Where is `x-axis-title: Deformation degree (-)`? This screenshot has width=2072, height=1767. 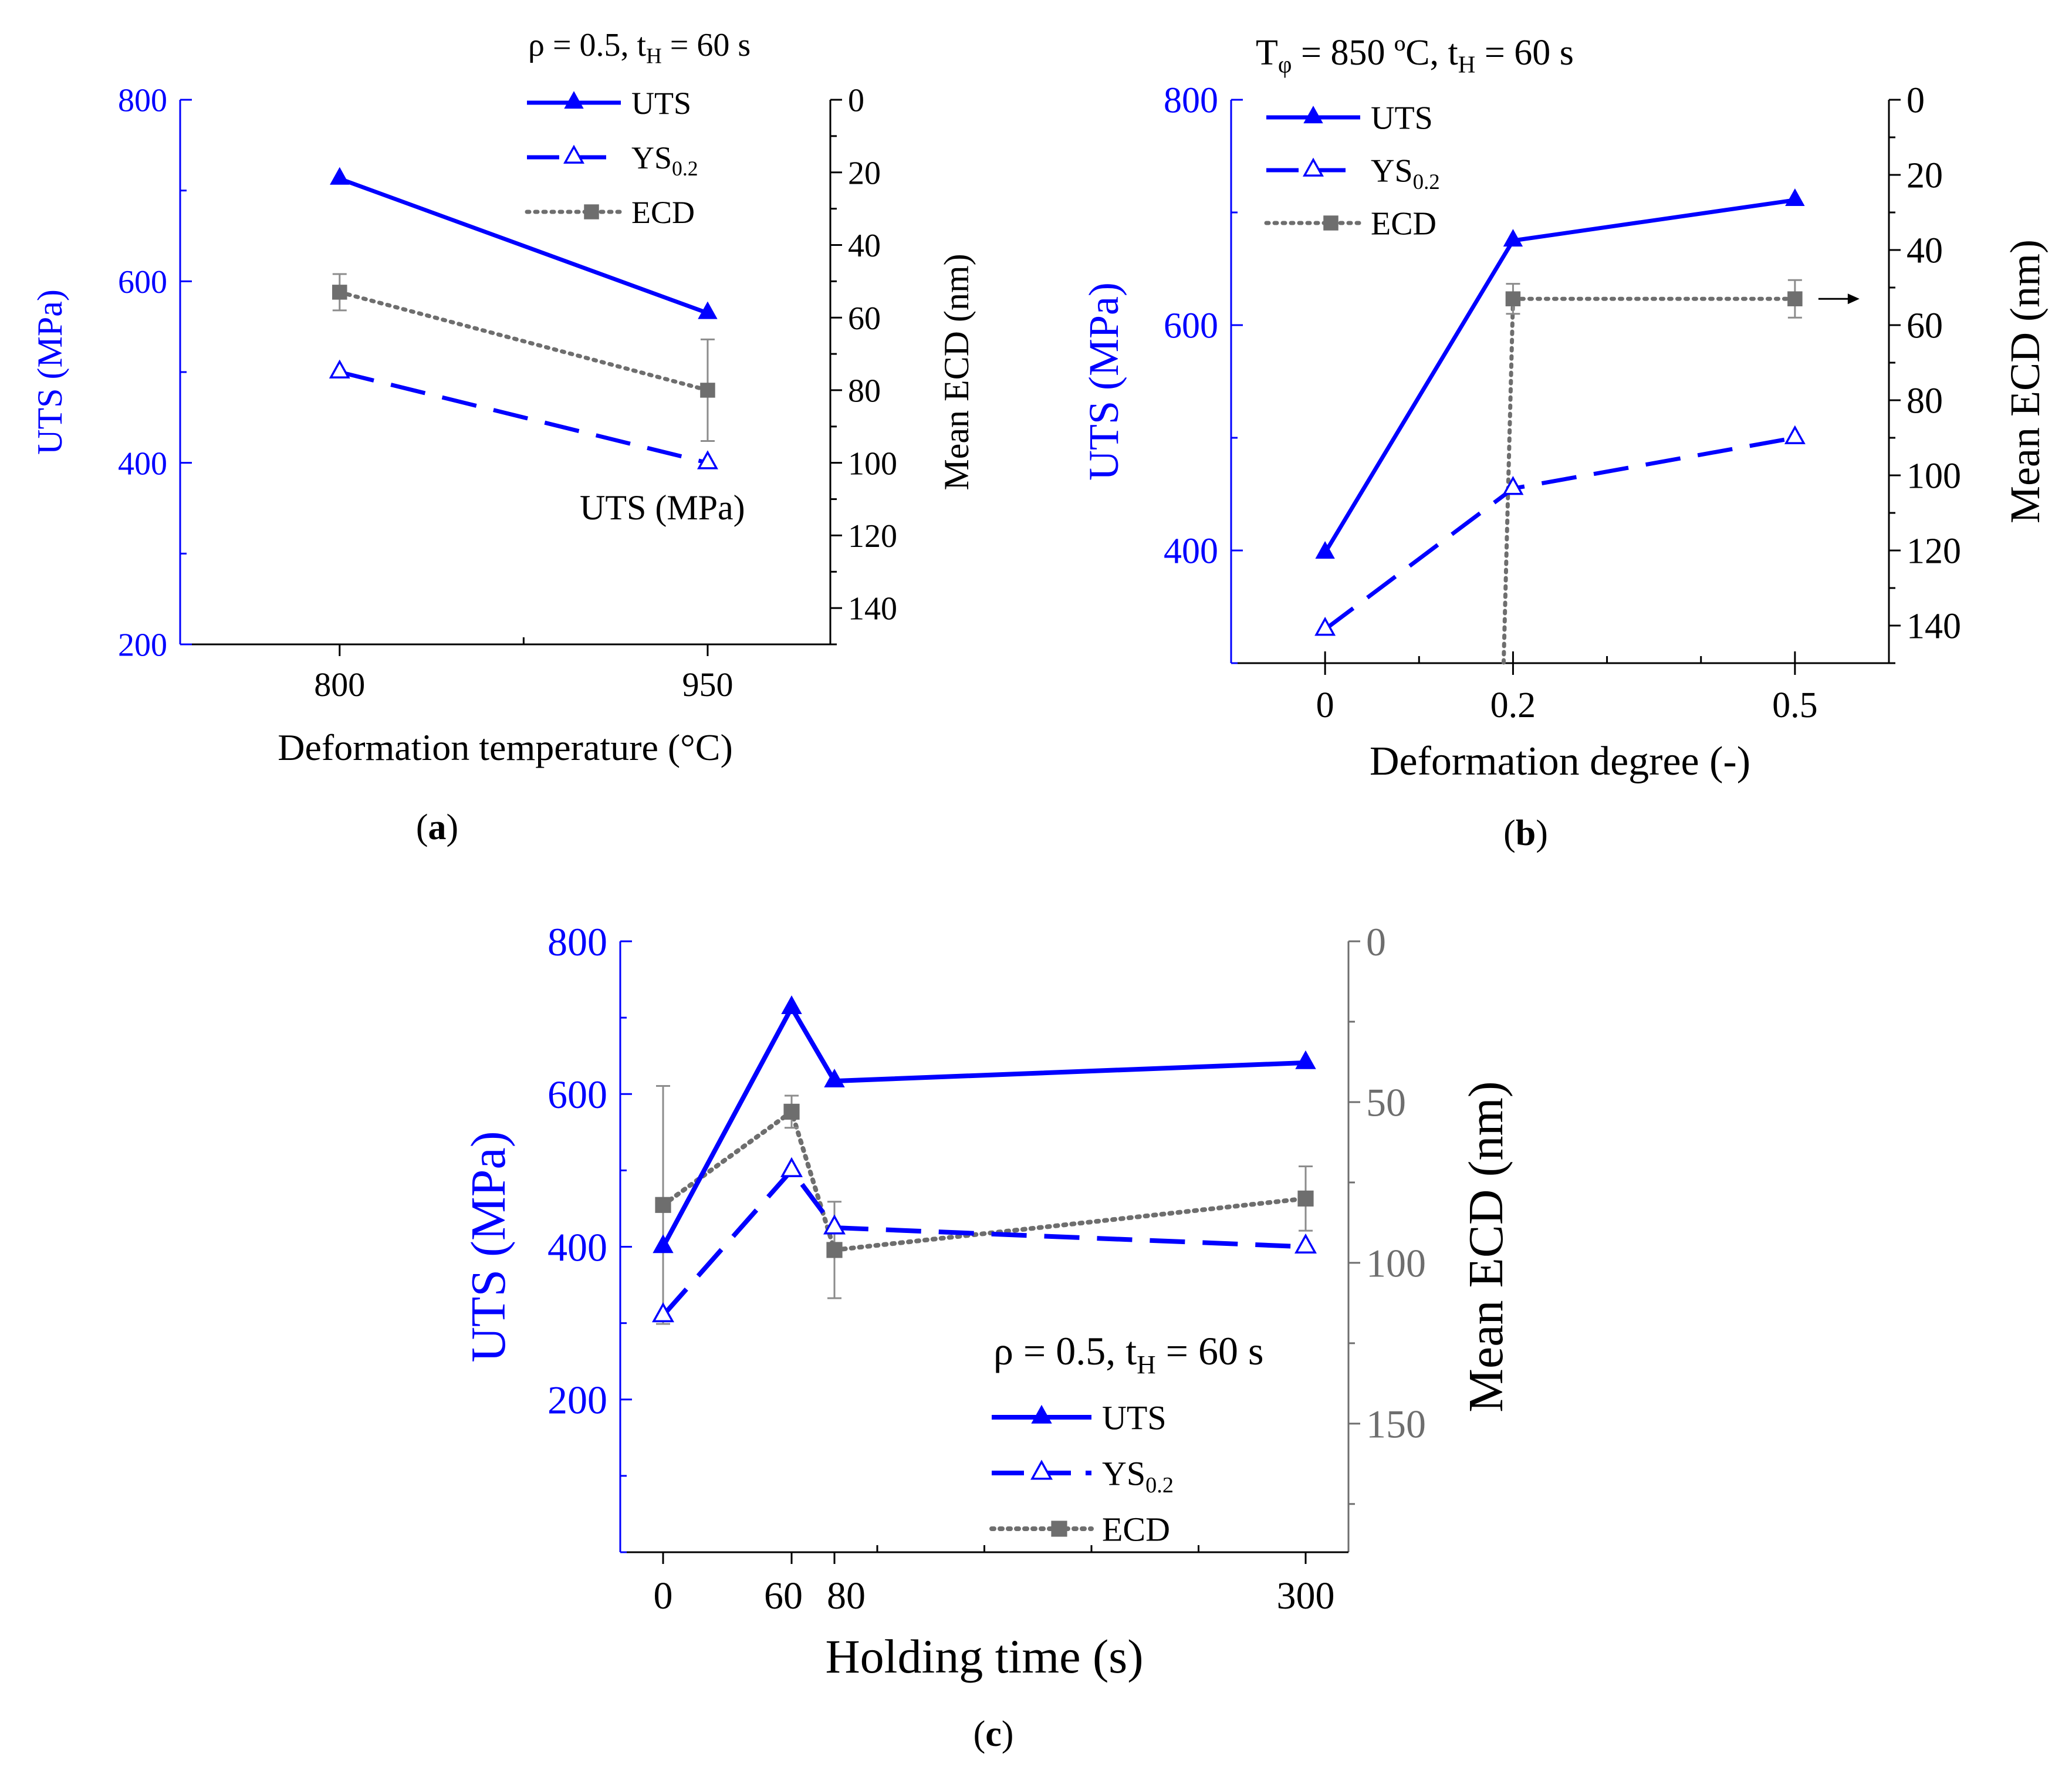 x-axis-title: Deformation degree (-) is located at coordinates (1560, 761).